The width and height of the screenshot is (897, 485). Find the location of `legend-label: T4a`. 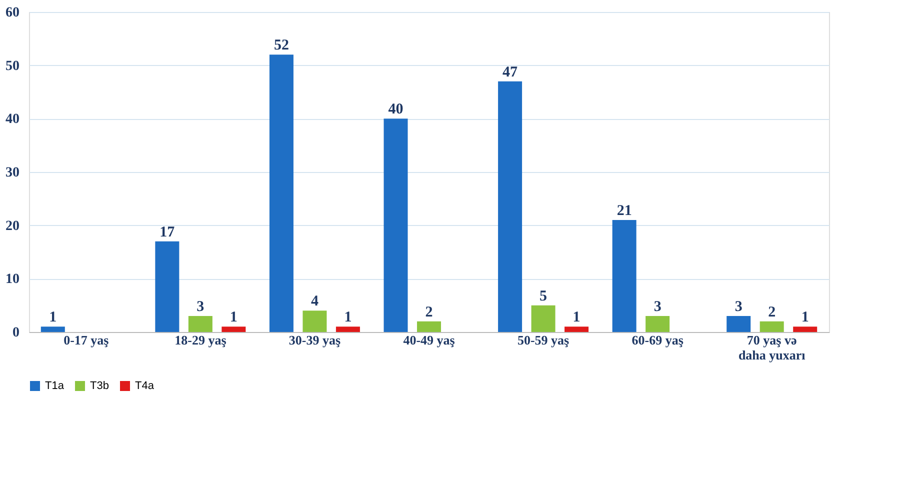

legend-label: T4a is located at coordinates (145, 386).